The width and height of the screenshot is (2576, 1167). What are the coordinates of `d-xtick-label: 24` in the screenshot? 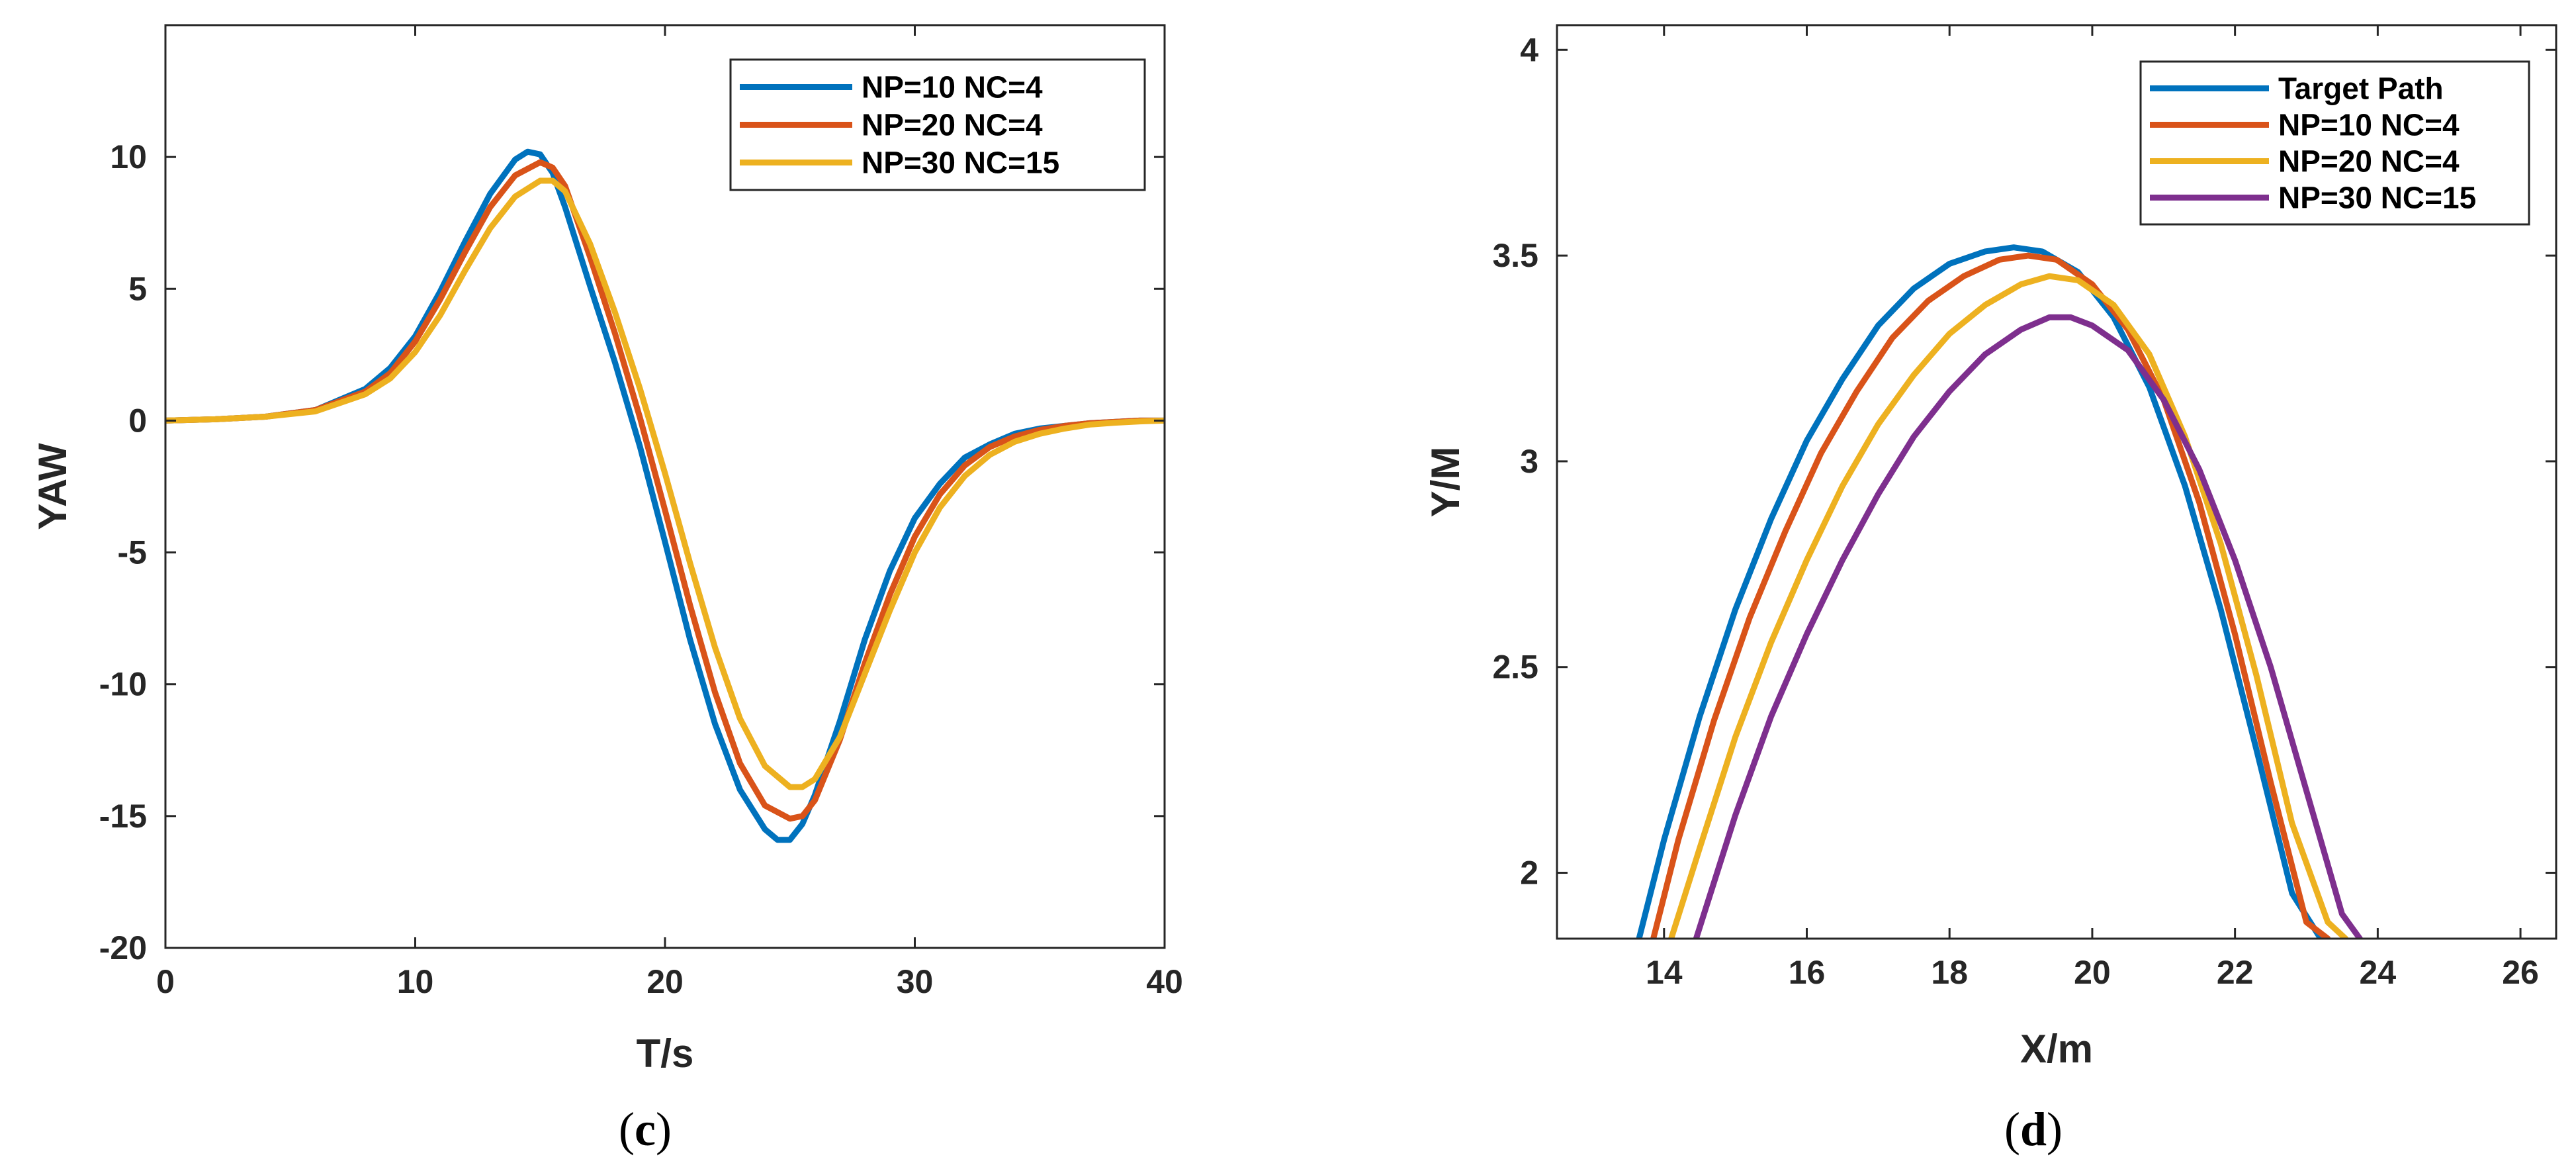 It's located at (2378, 972).